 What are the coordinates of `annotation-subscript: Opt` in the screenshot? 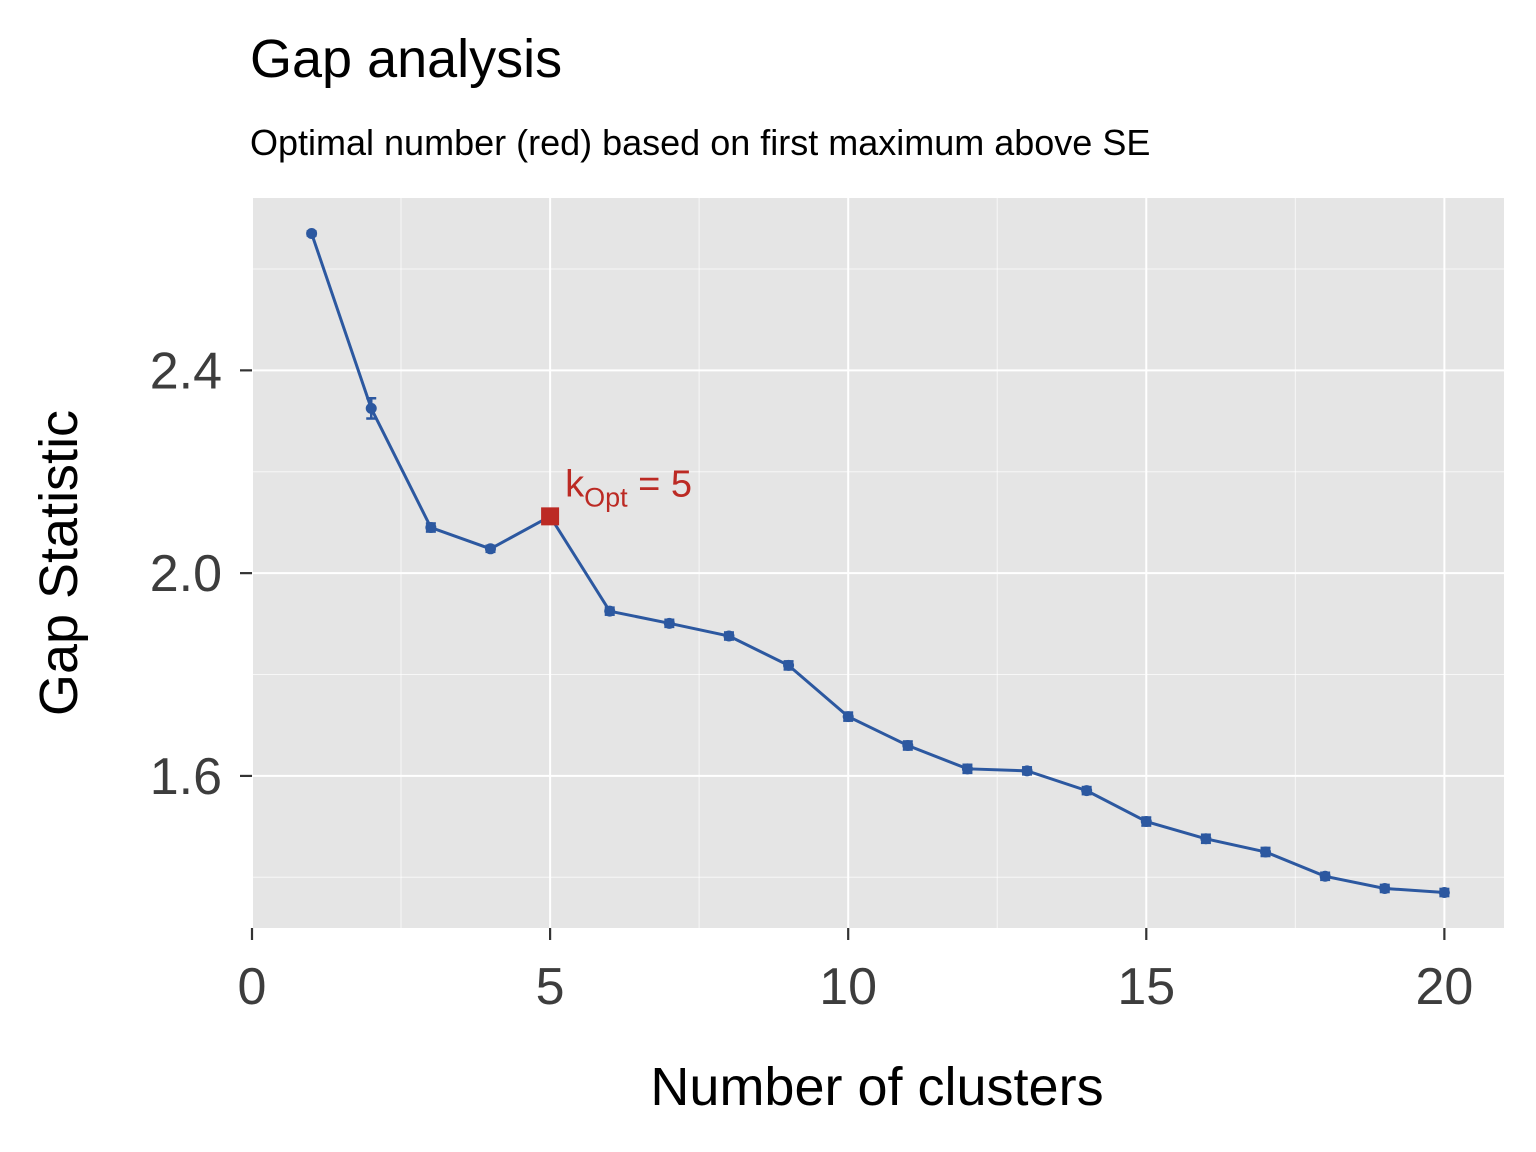 It's located at (606, 497).